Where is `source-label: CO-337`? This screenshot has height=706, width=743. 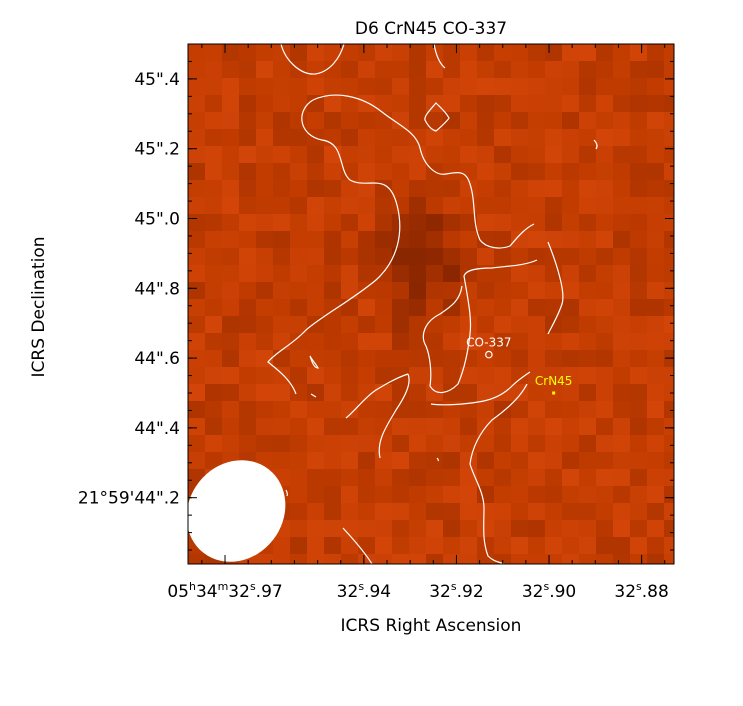
source-label: CO-337 is located at coordinates (488, 343).